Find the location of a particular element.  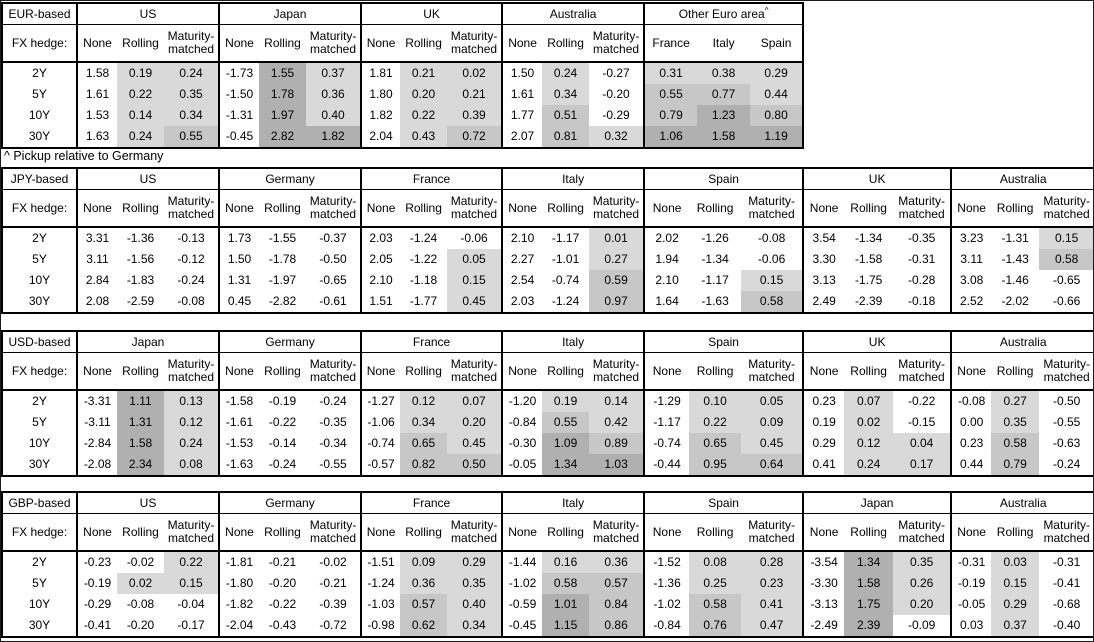

value-cell: 0.34 is located at coordinates (566, 94).